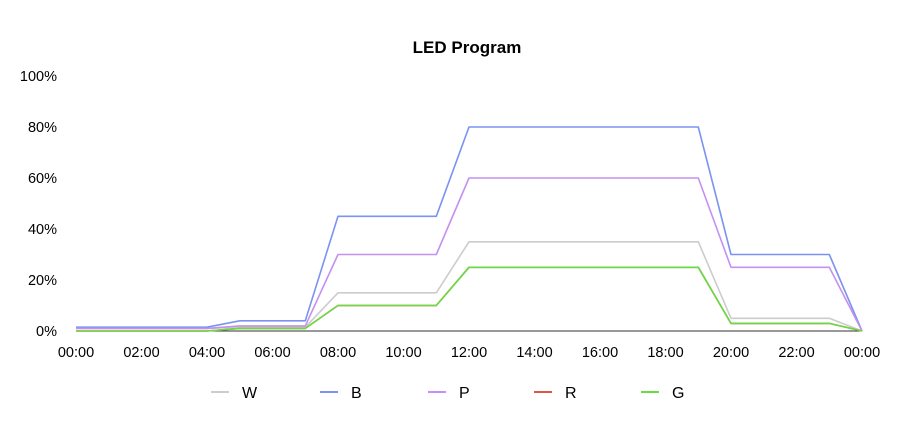 The width and height of the screenshot is (915, 426). I want to click on legend-item-b: B, so click(341, 393).